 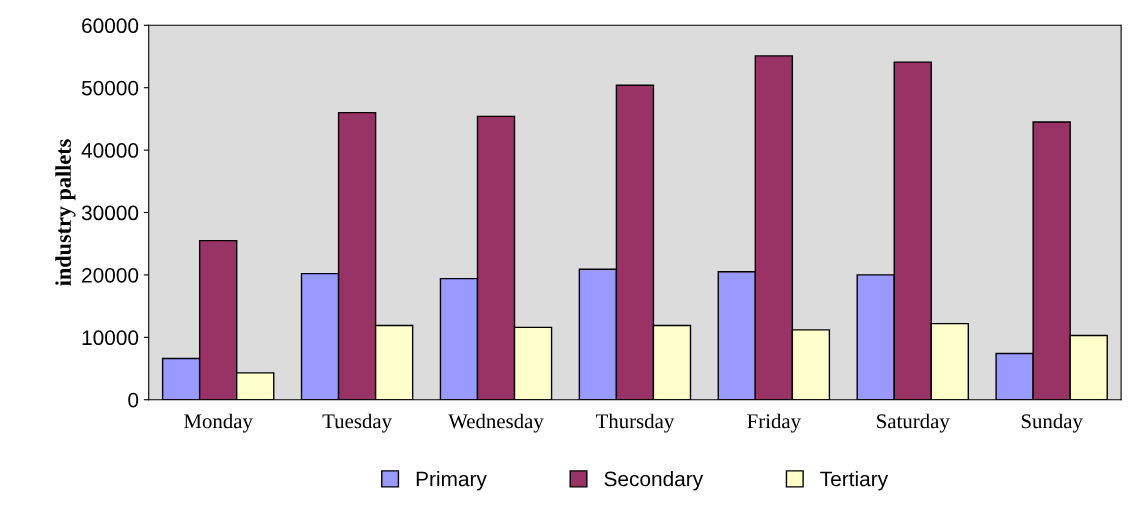 I want to click on x-tick-label: Thursday, so click(x=635, y=423).